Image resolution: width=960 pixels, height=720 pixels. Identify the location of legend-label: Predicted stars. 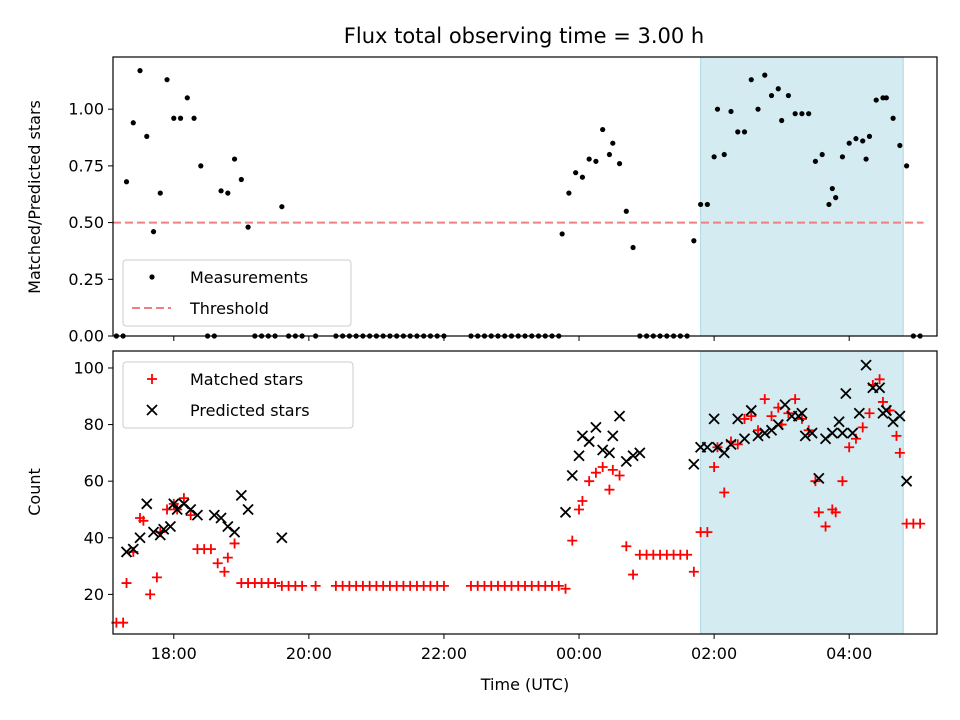
(250, 410).